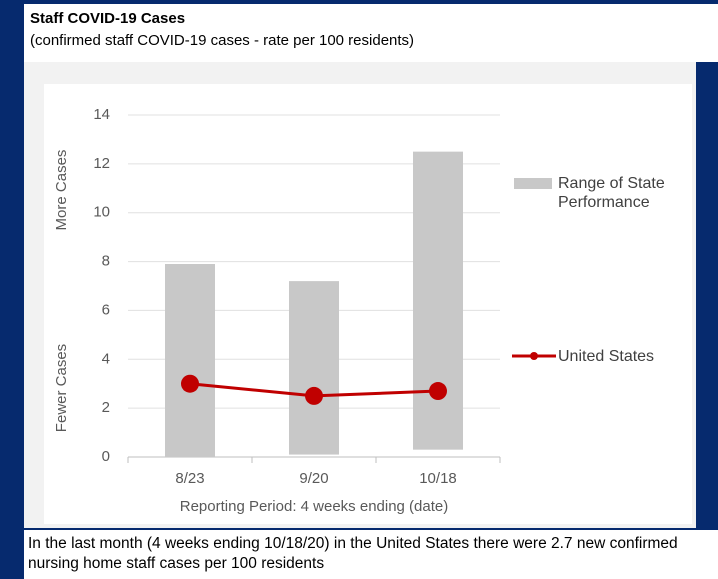  Describe the element at coordinates (438, 478) in the screenshot. I see `x-tick-label: 10/18` at that location.